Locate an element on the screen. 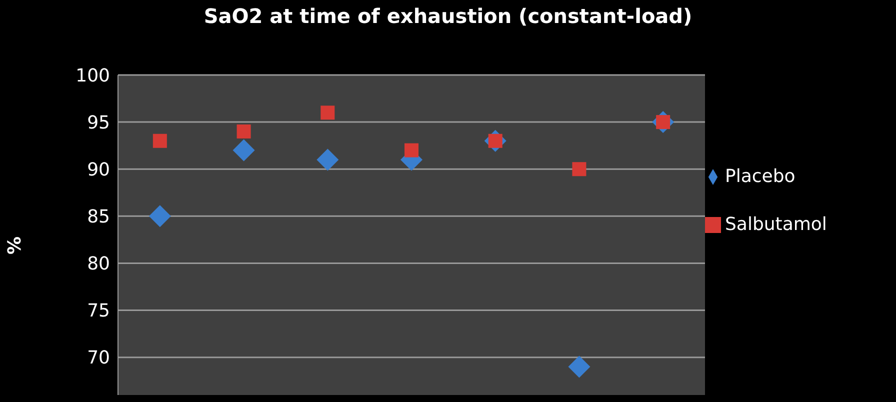 The width and height of the screenshot is (896, 402). chart-title: SaO2 at time of exhaustion (constant-load) is located at coordinates (448, 16).